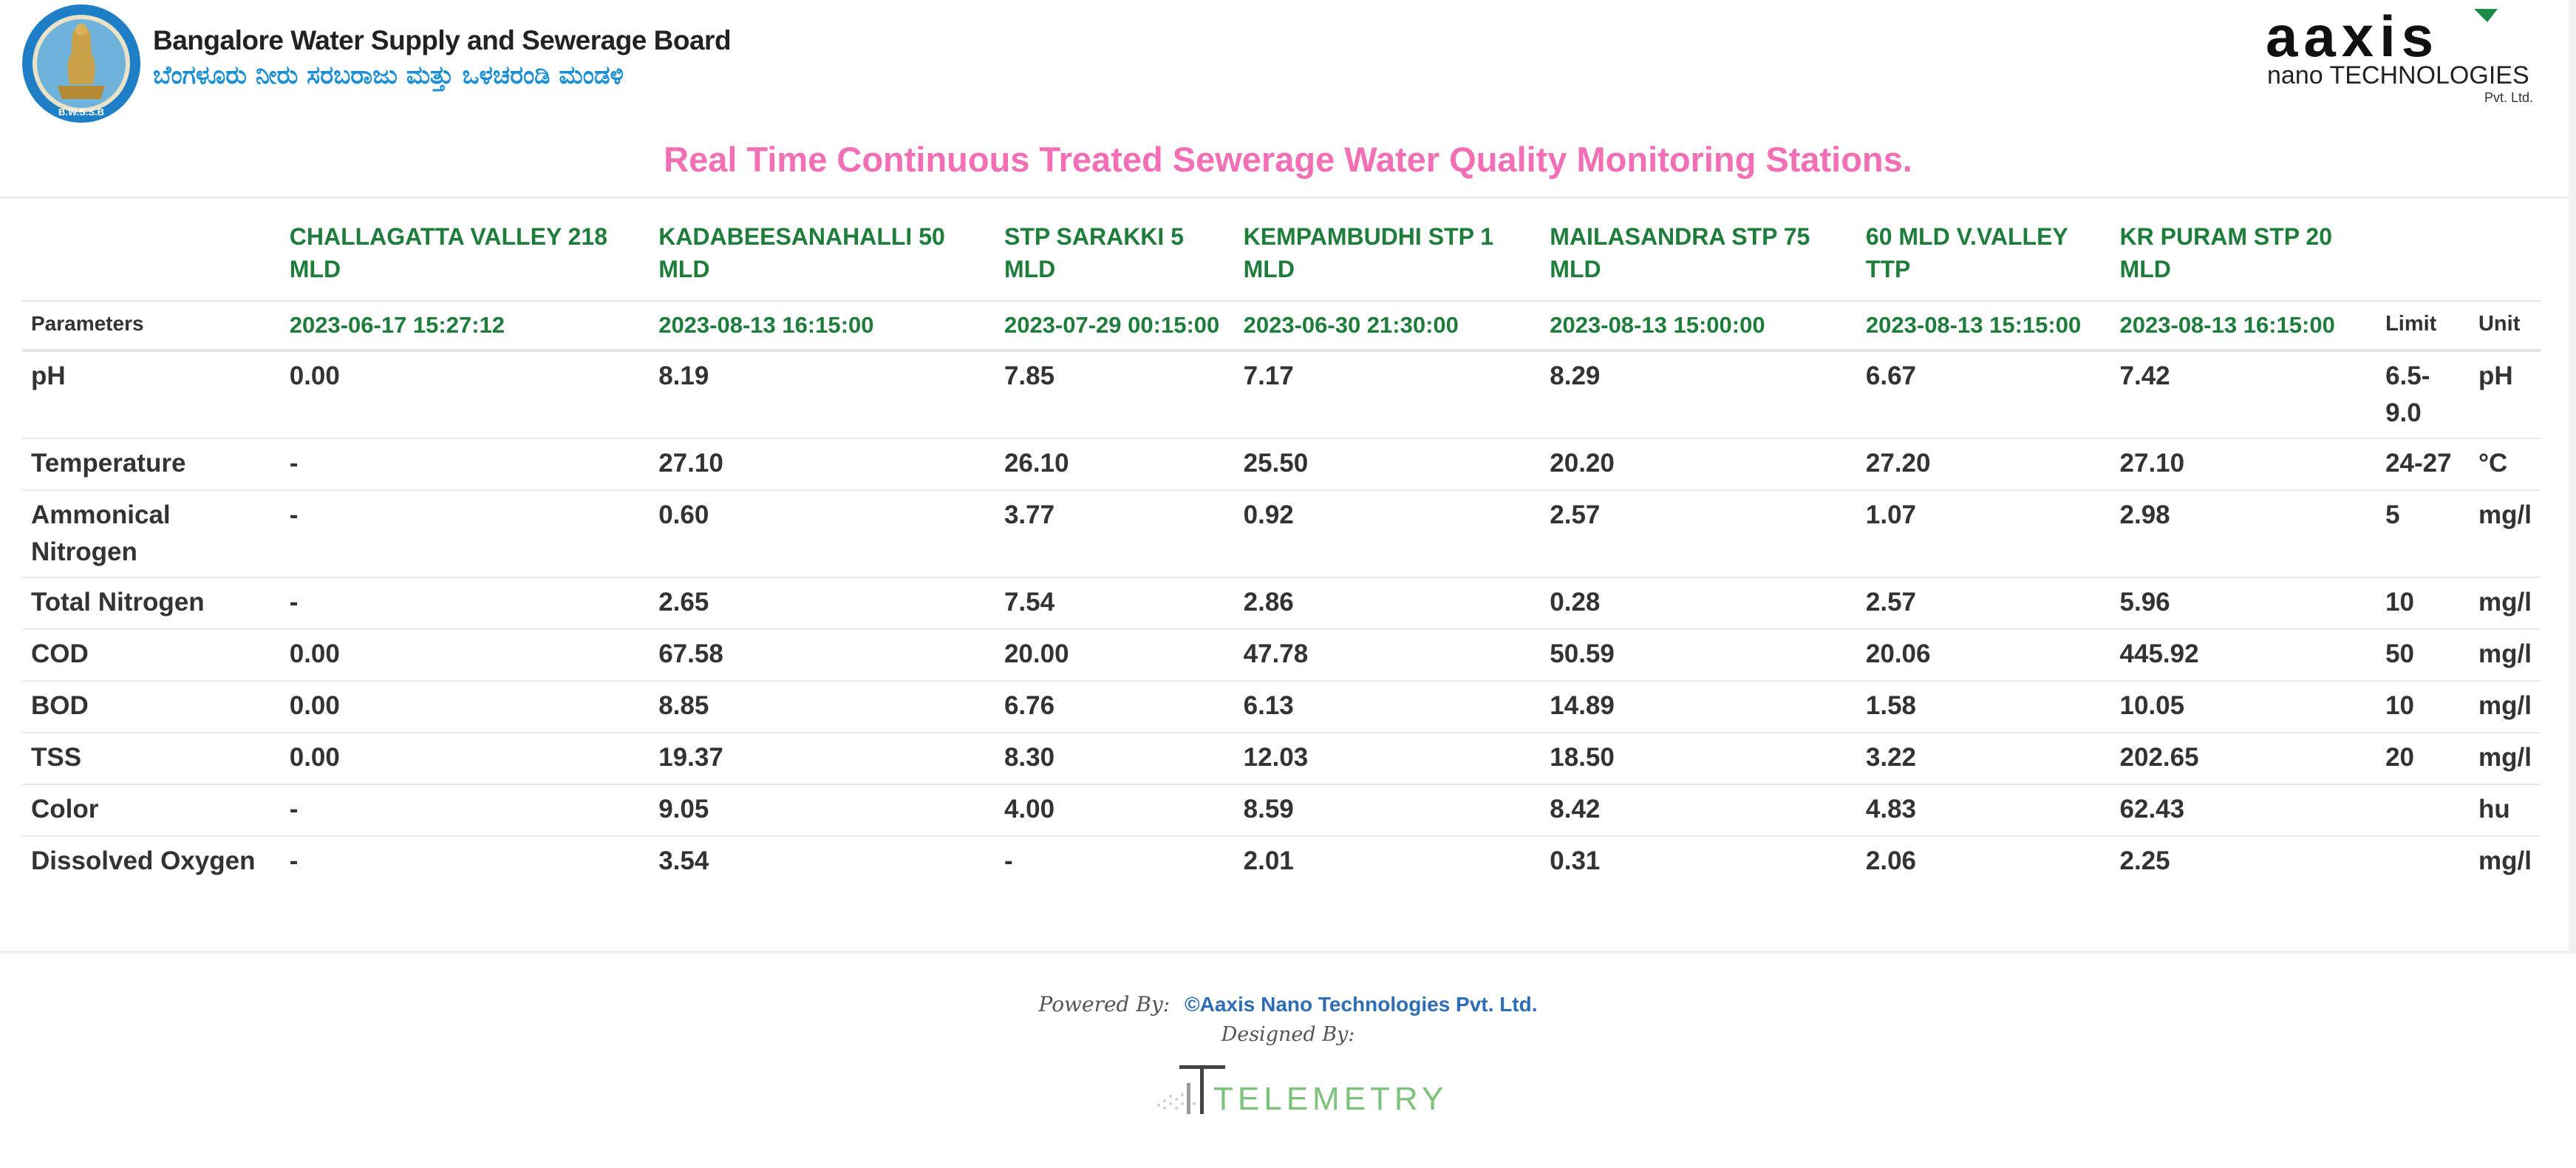  Describe the element at coordinates (1115, 654) in the screenshot. I see `reading-value: 20.00` at that location.